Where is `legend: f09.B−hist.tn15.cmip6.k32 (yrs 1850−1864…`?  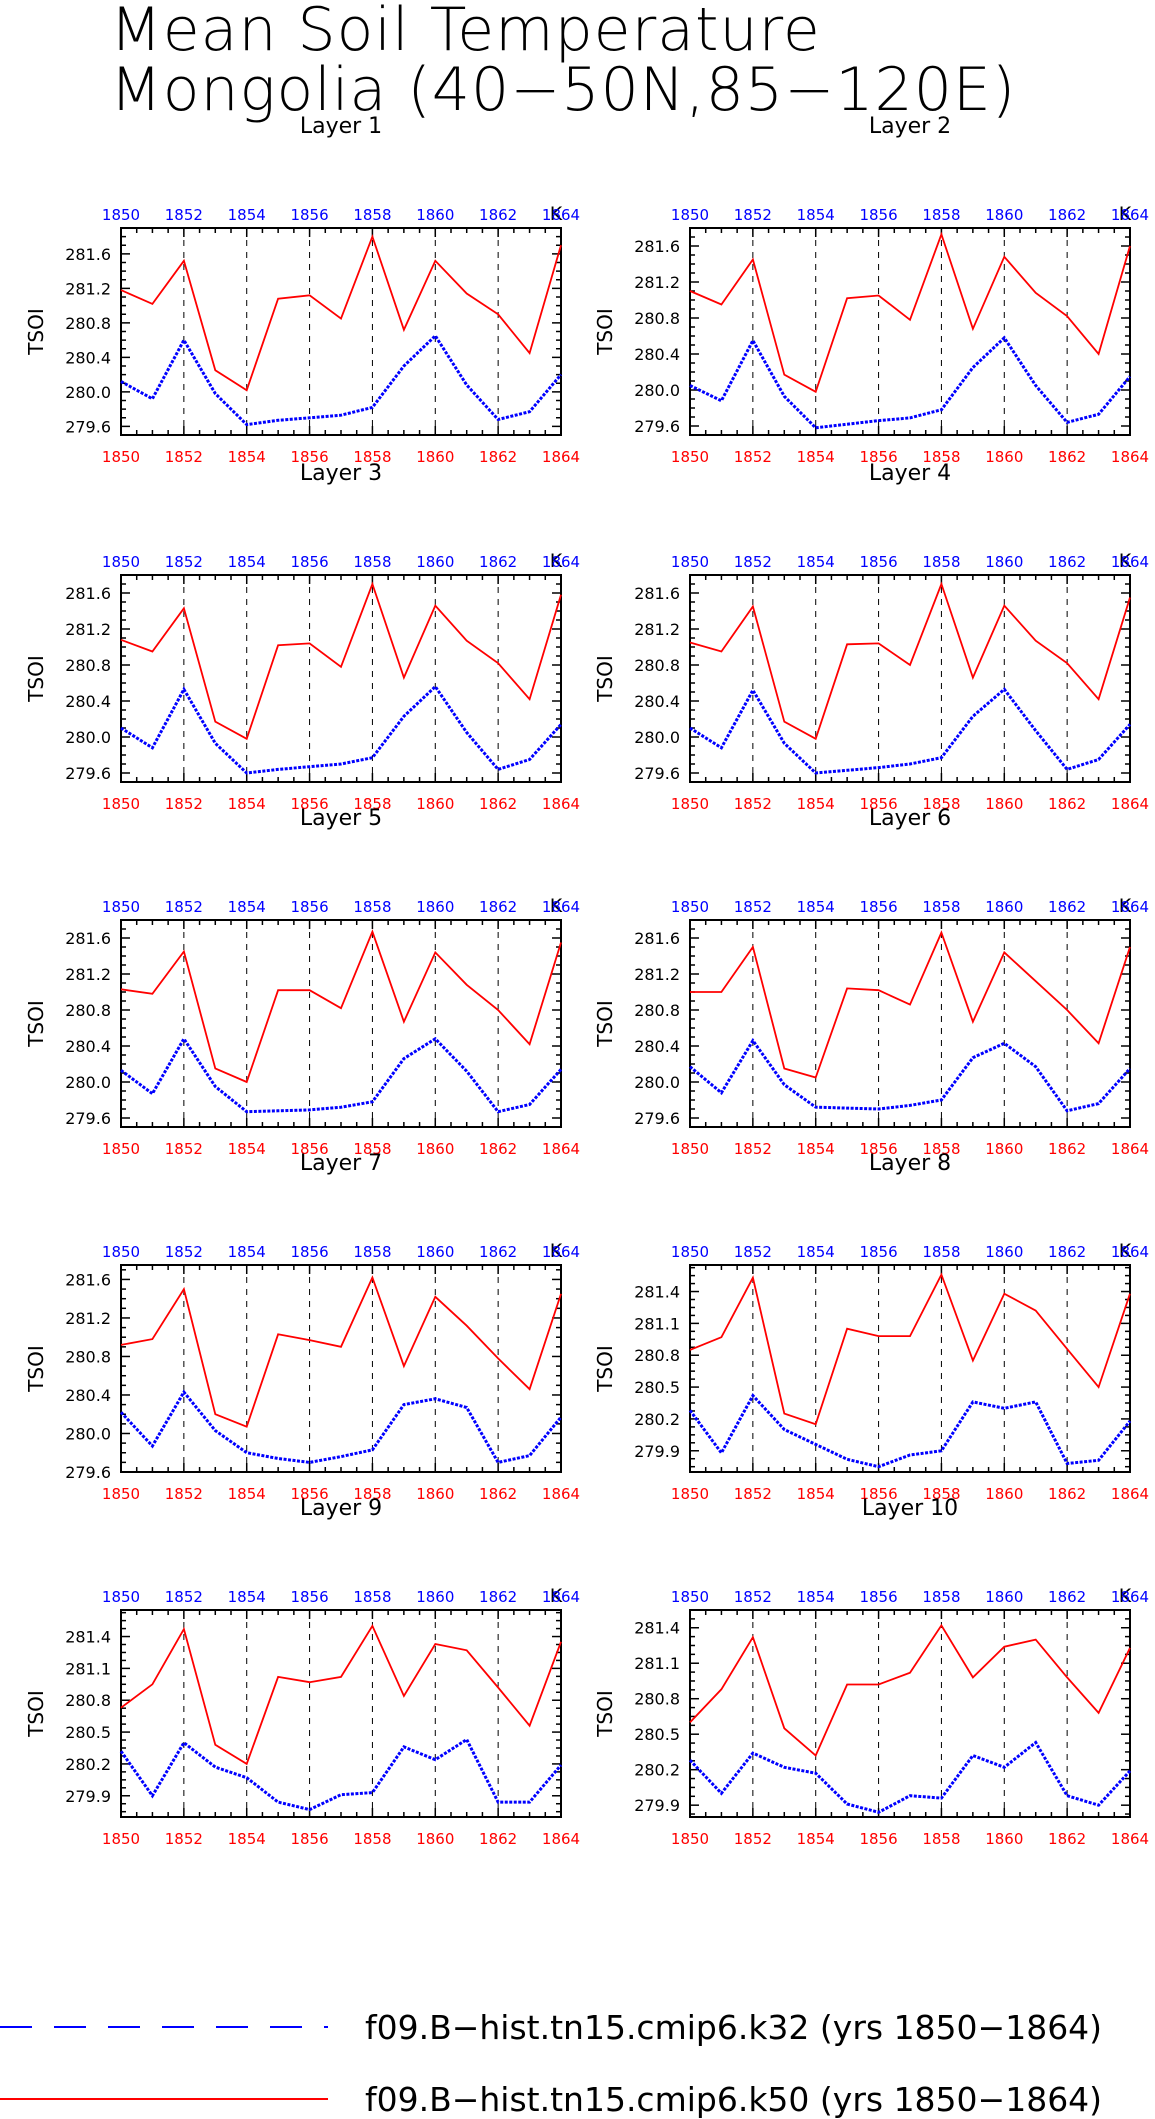 legend: f09.B−hist.tn15.cmip6.k32 (yrs 1850−1864… is located at coordinates (551, 2063).